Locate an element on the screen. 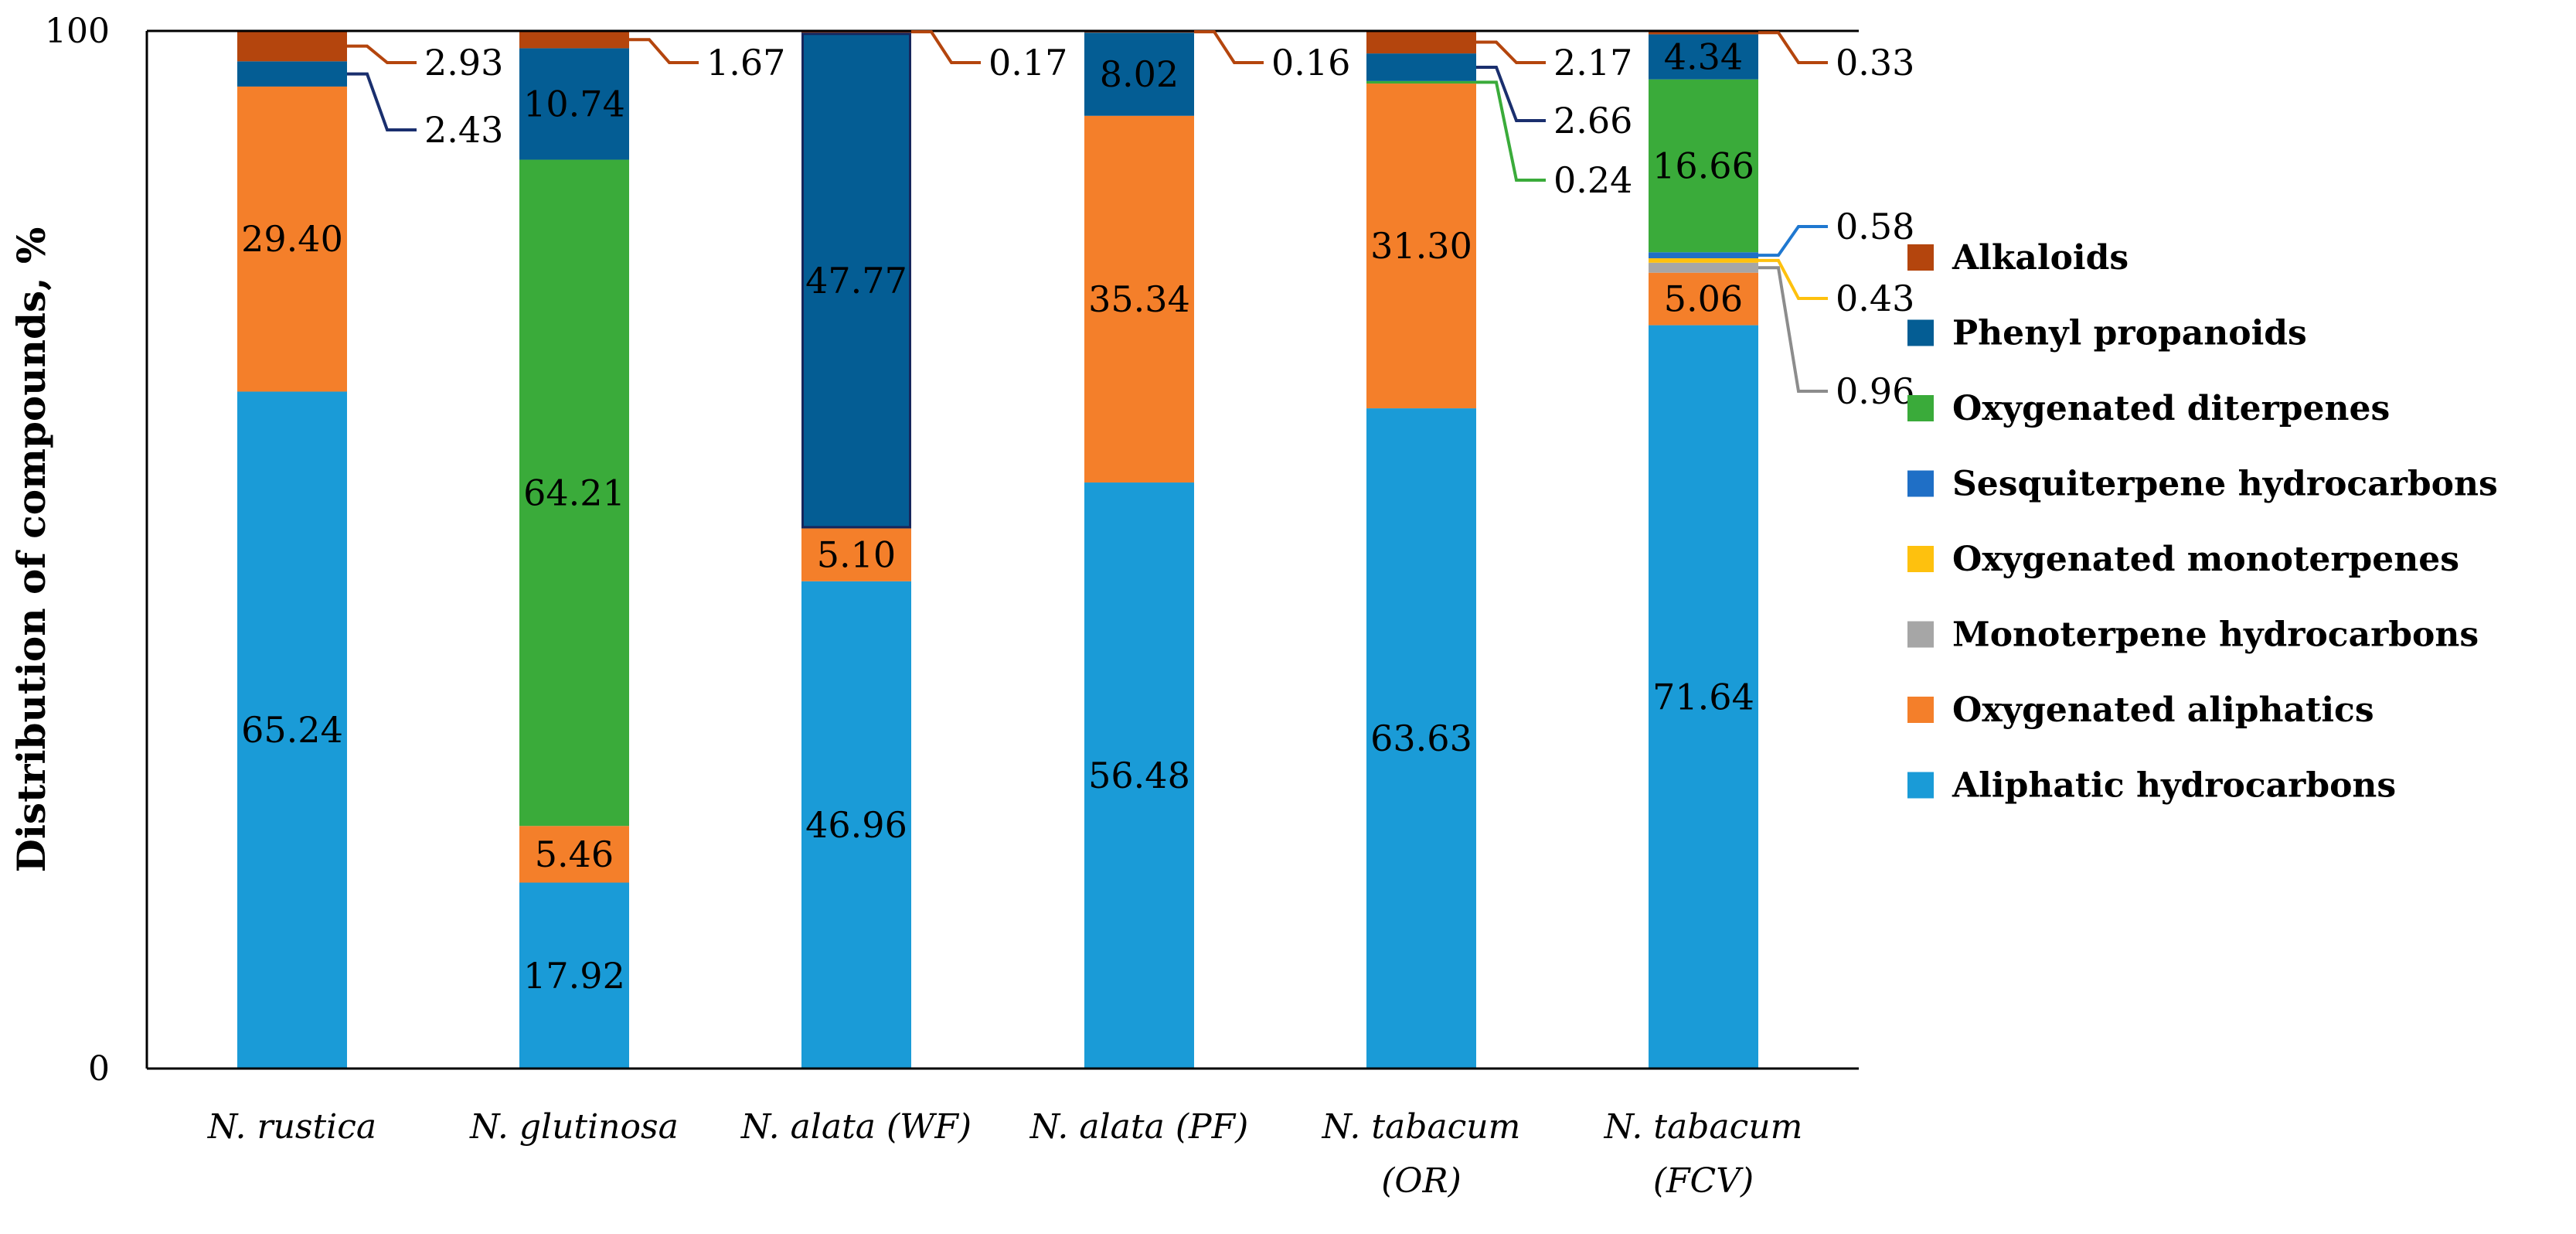 This screenshot has height=1234, width=2576. x-category-label-1: N. rustica is located at coordinates (291, 1127).